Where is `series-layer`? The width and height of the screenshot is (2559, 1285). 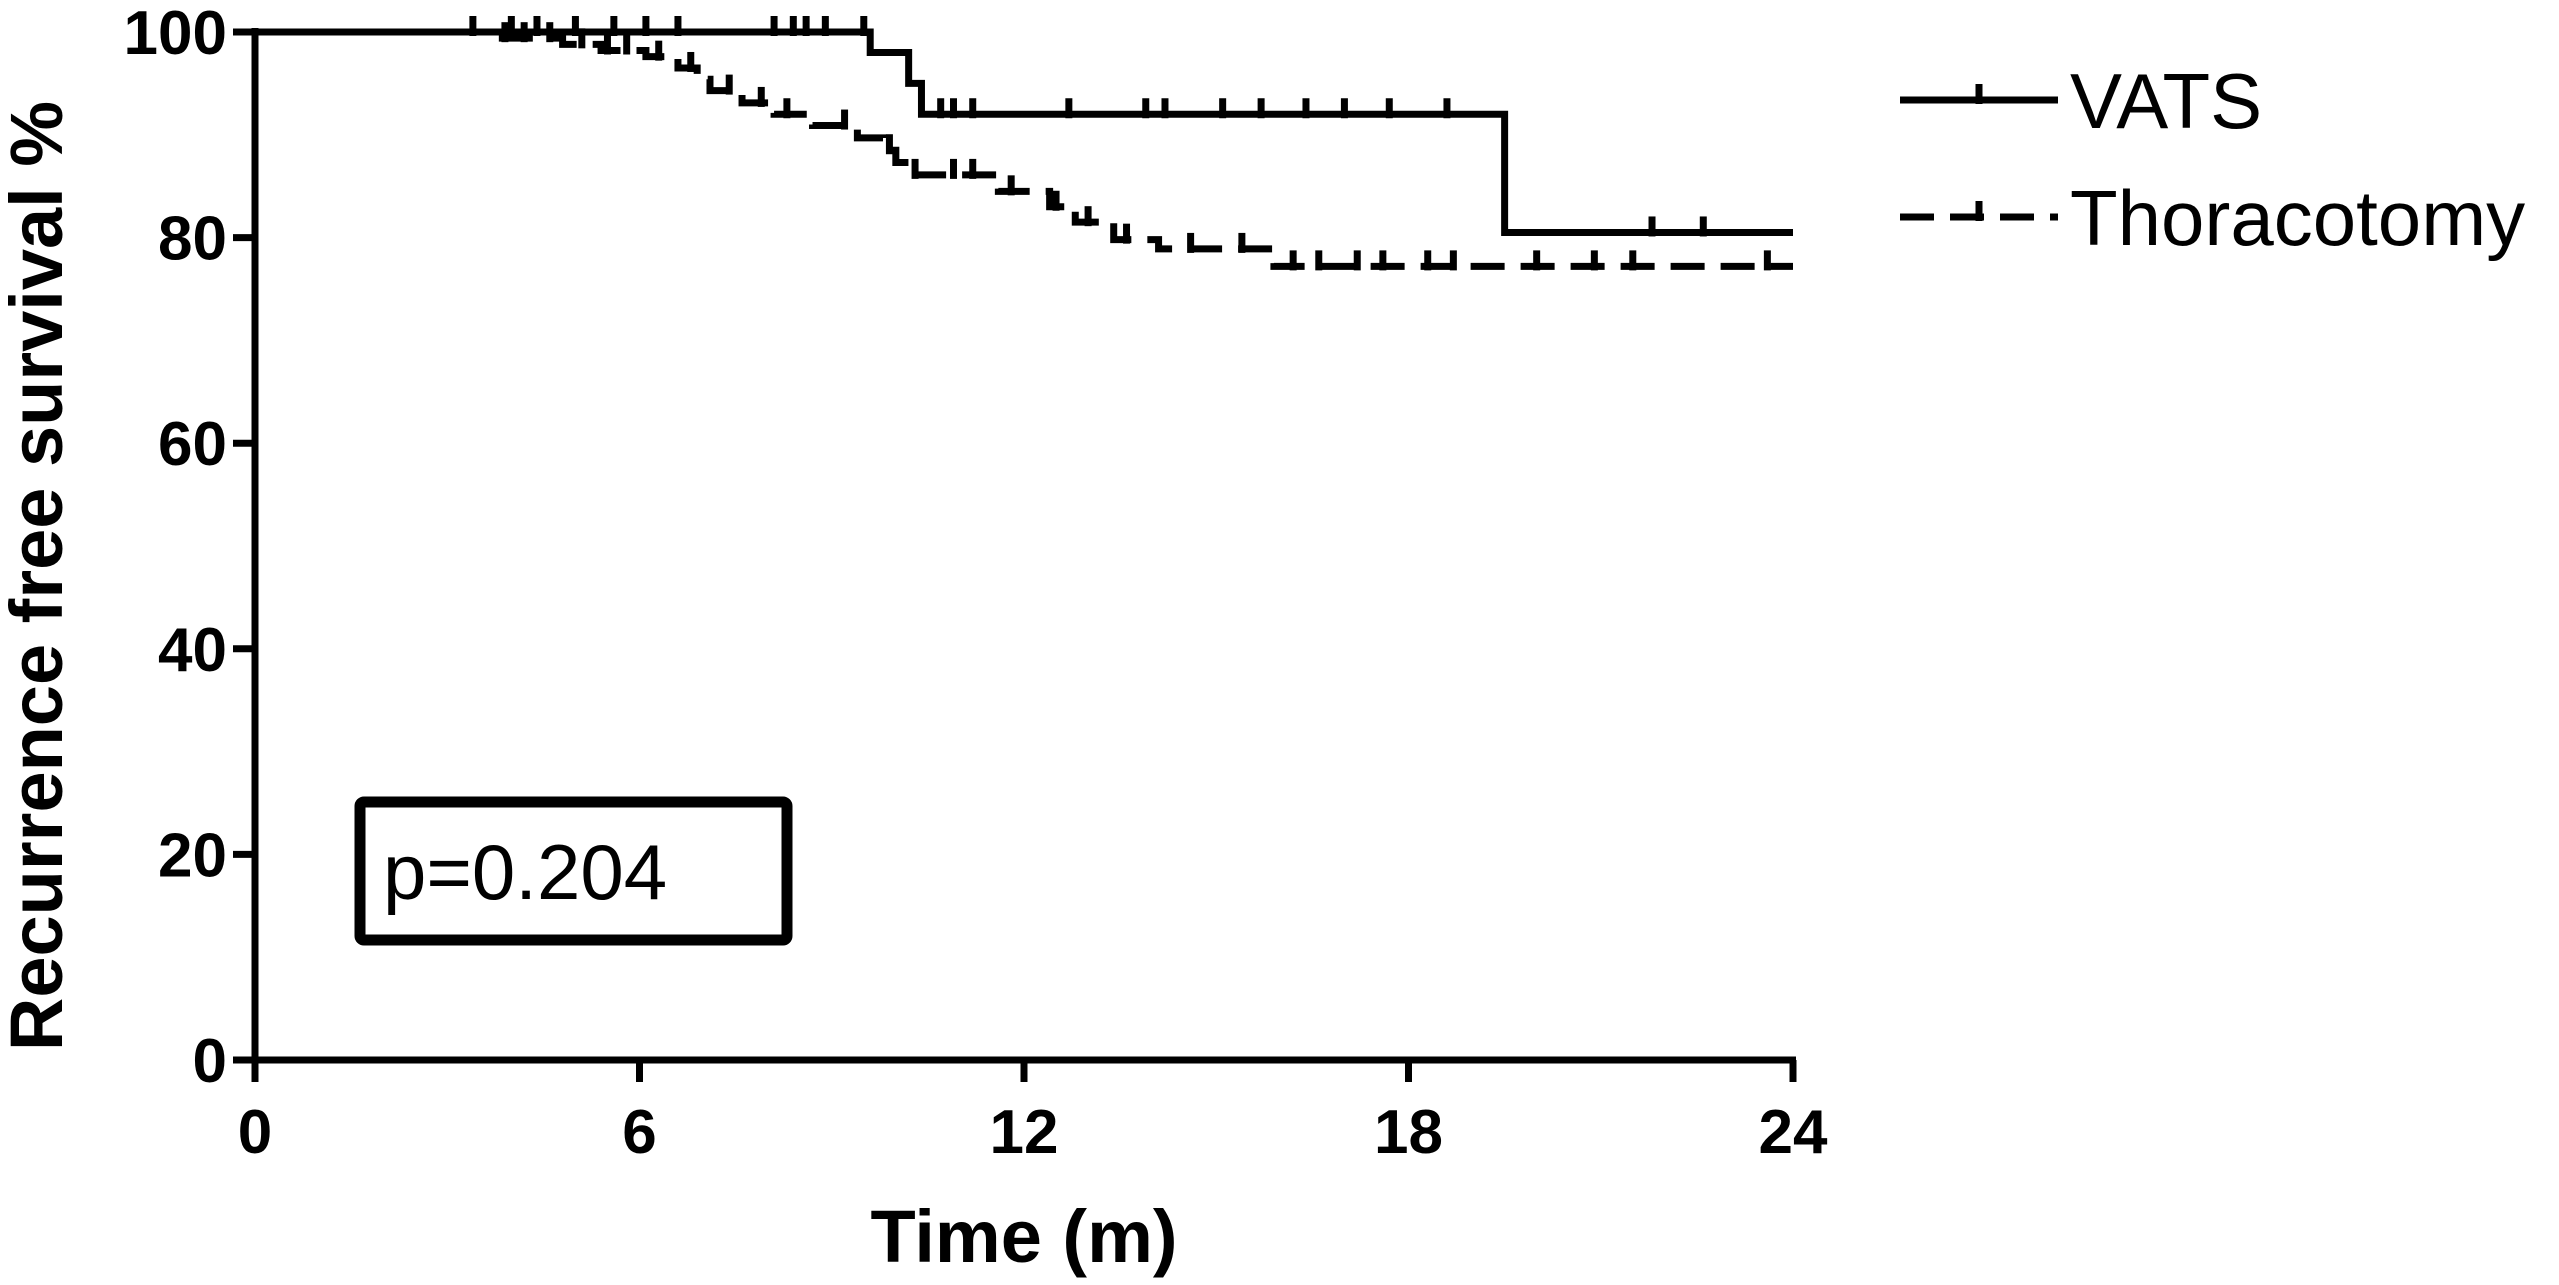 series-layer is located at coordinates (1024, 143).